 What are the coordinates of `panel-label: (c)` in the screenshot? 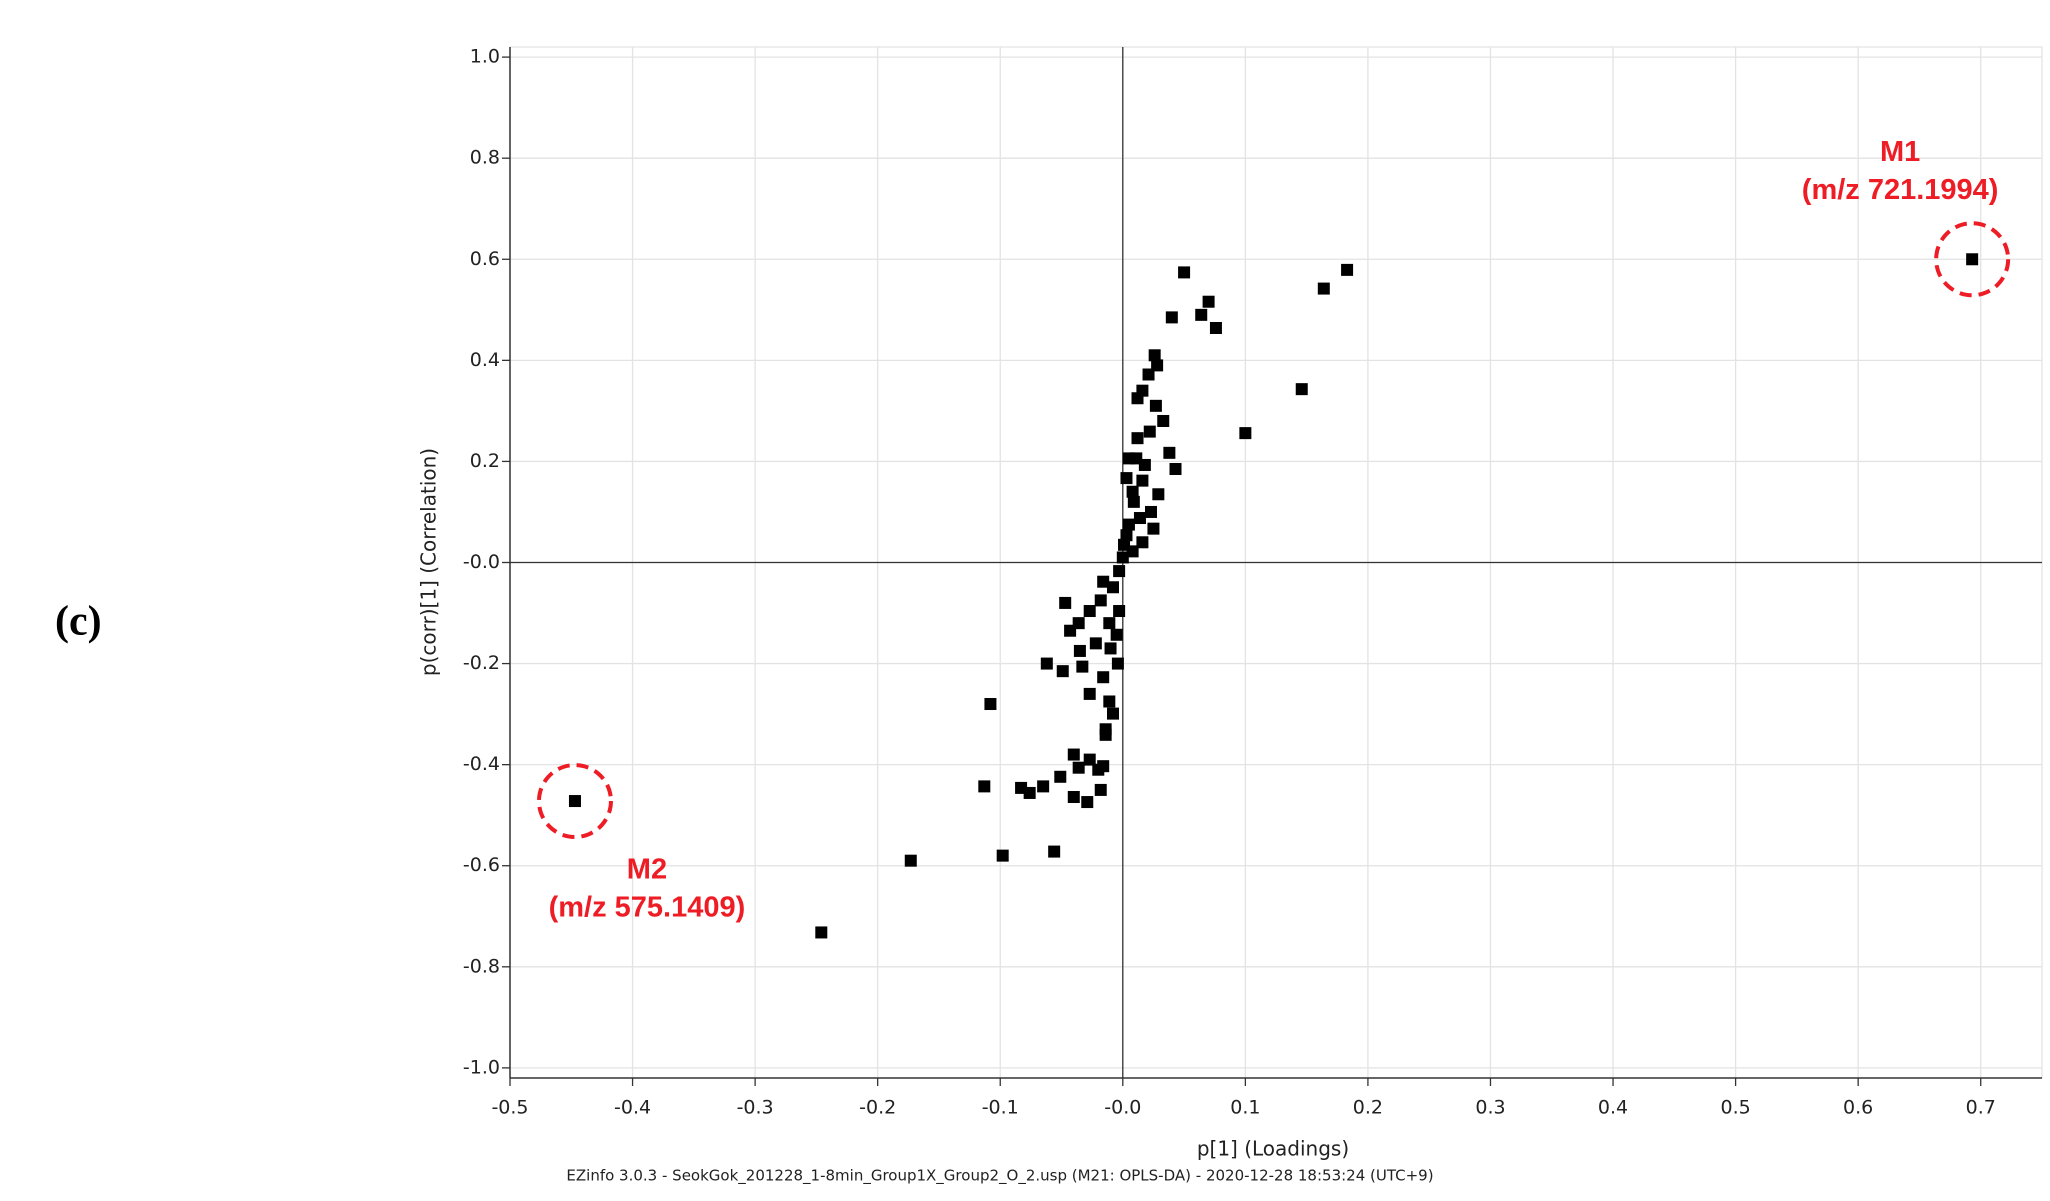 It's located at (78, 622).